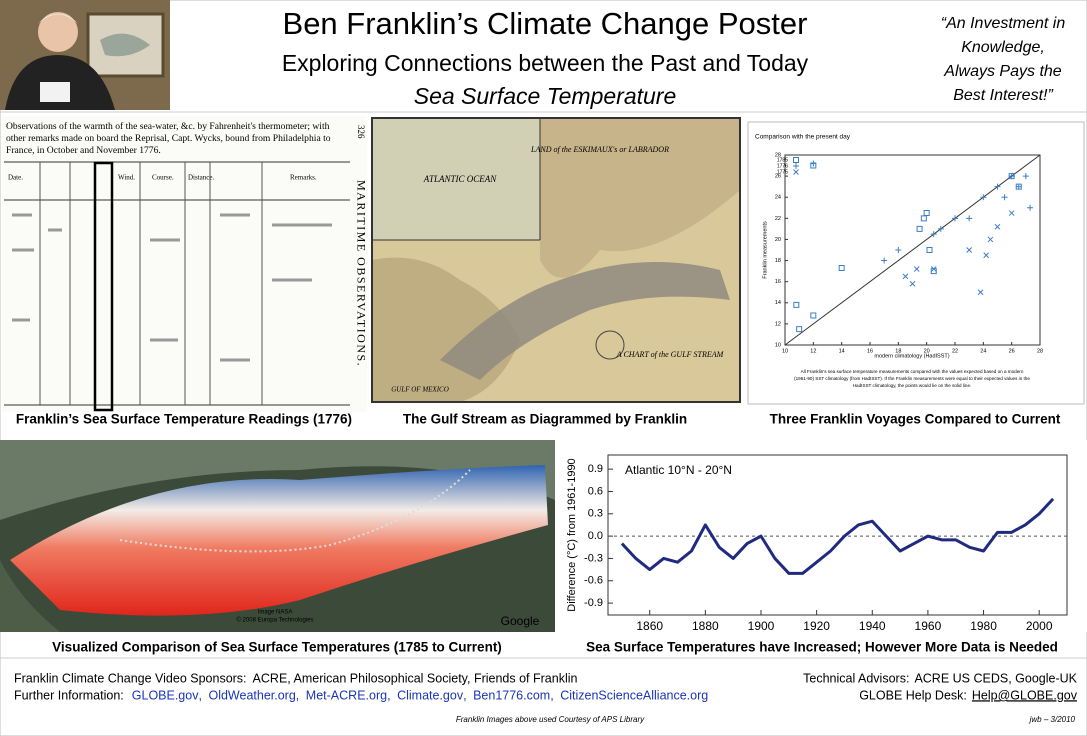 This screenshot has width=1087, height=736. What do you see at coordinates (1052, 719) in the screenshot?
I see `signature: jwb – 3/2010` at bounding box center [1052, 719].